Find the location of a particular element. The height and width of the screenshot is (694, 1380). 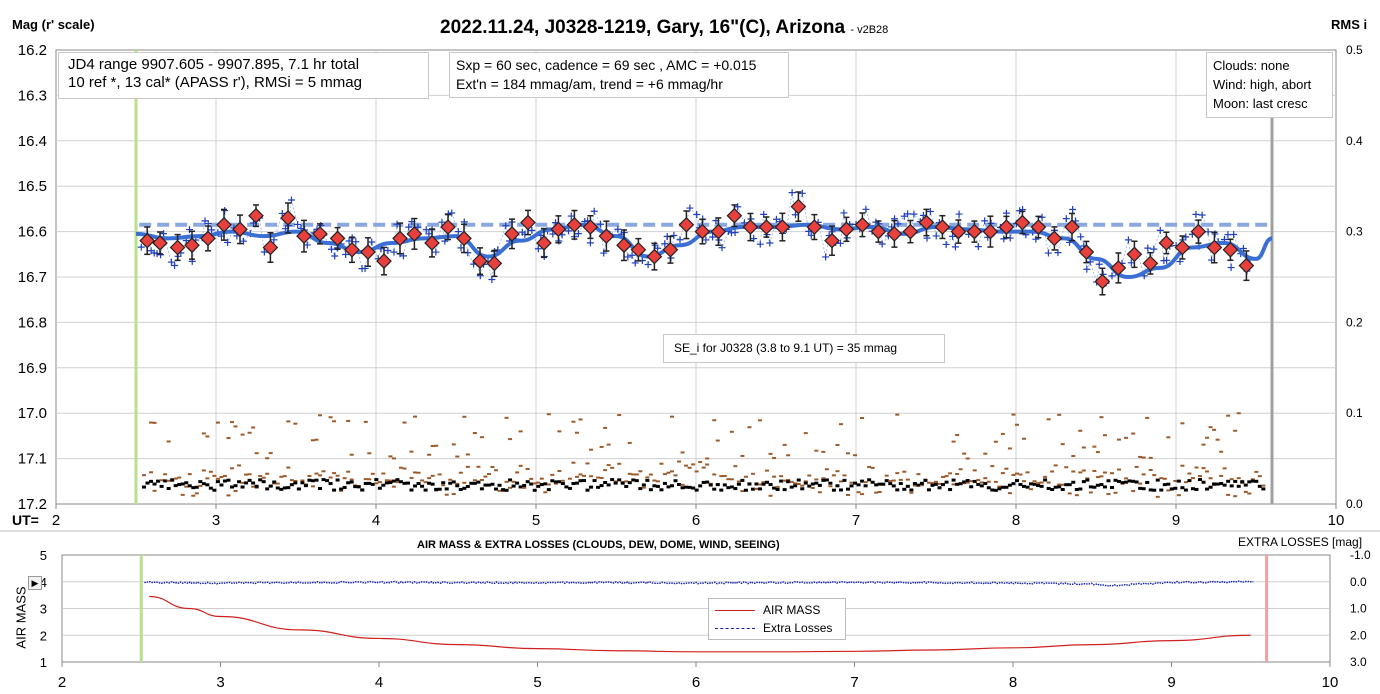

y-tick-label: 16.2 is located at coordinates (32, 50).